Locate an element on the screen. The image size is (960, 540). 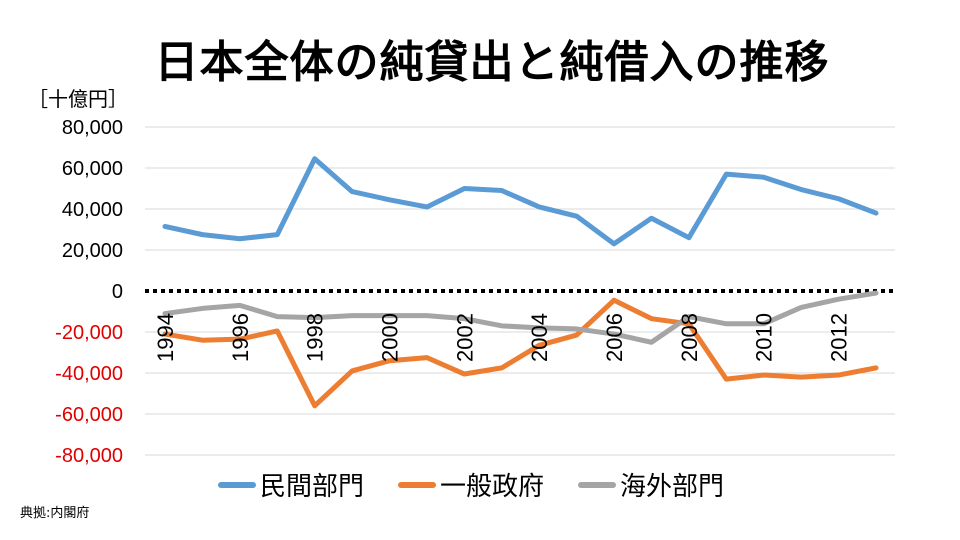
y-tick-label: -40,000 is located at coordinates (89, 374).